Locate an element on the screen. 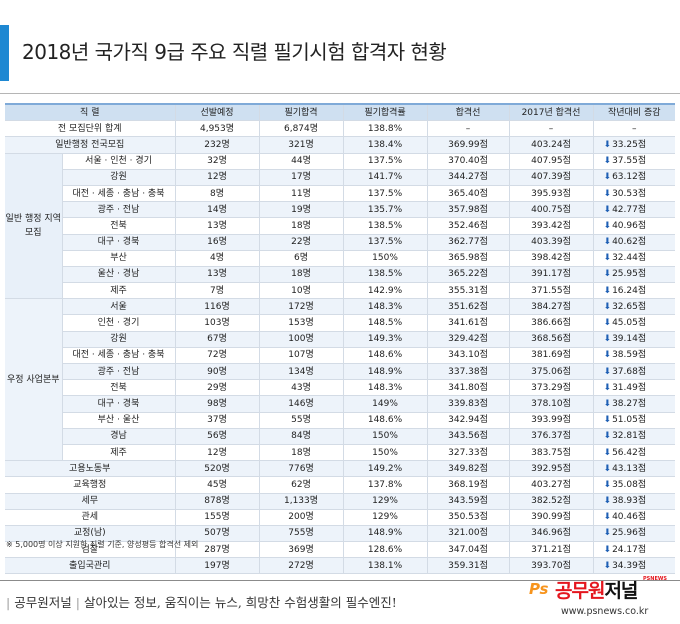 This screenshot has height=624, width=680. value-cell-rate: 138.5% is located at coordinates (385, 275).